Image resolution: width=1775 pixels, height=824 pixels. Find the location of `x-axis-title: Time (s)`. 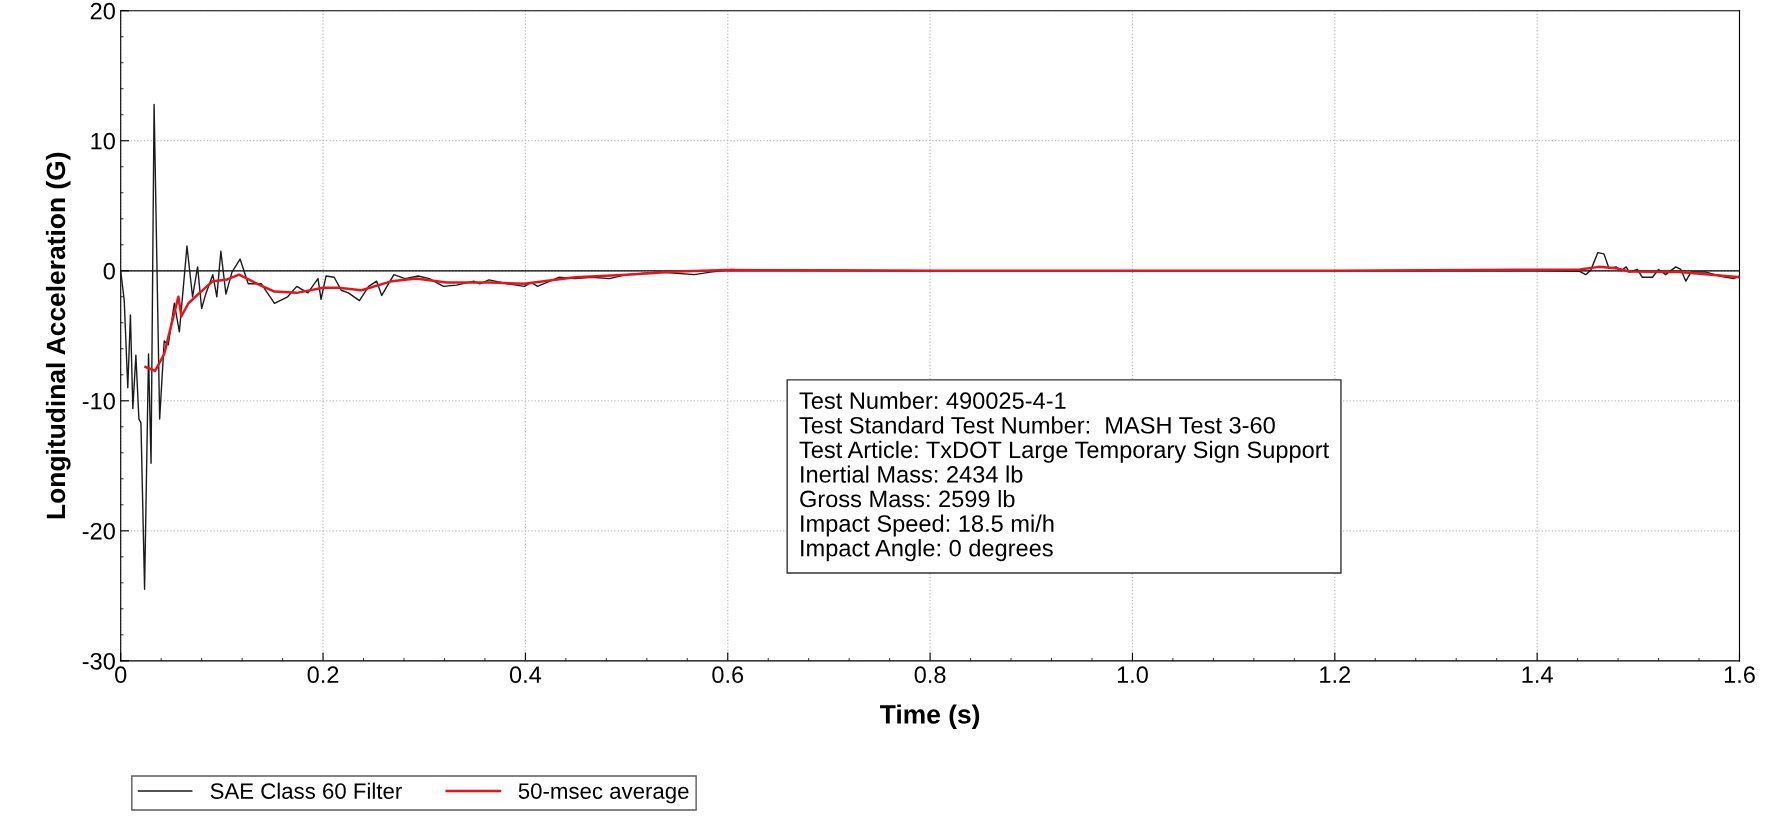

x-axis-title: Time (s) is located at coordinates (930, 716).